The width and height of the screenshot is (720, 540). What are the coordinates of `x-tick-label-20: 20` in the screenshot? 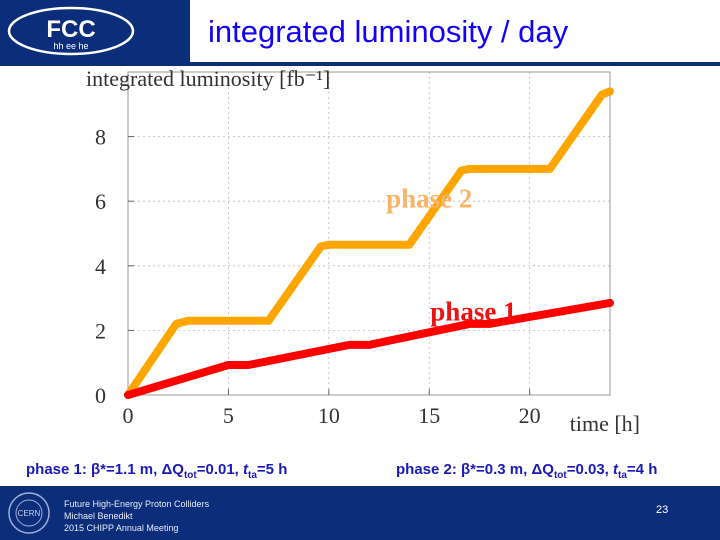 It's located at (530, 415).